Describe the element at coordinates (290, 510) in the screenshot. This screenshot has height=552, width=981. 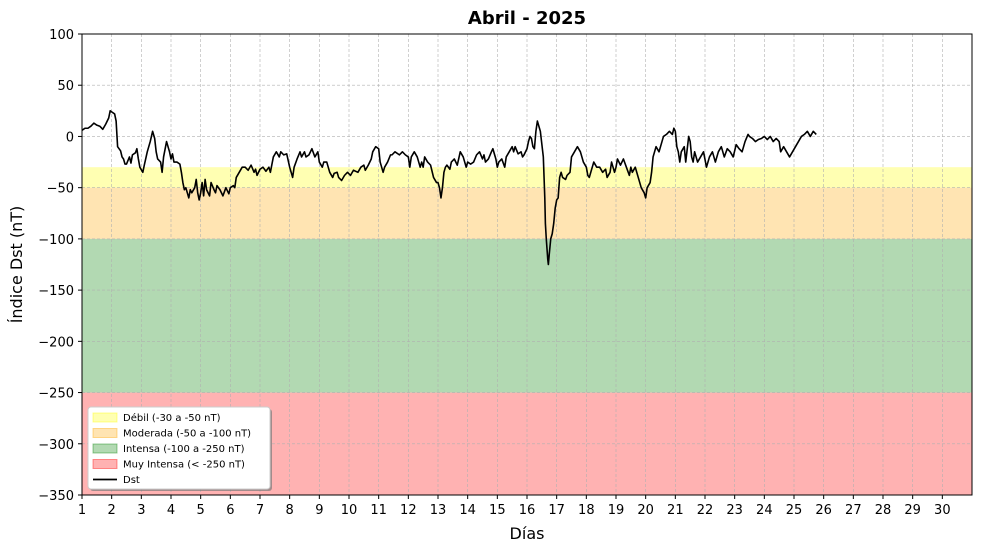
I see `x-tick-label: 8` at that location.